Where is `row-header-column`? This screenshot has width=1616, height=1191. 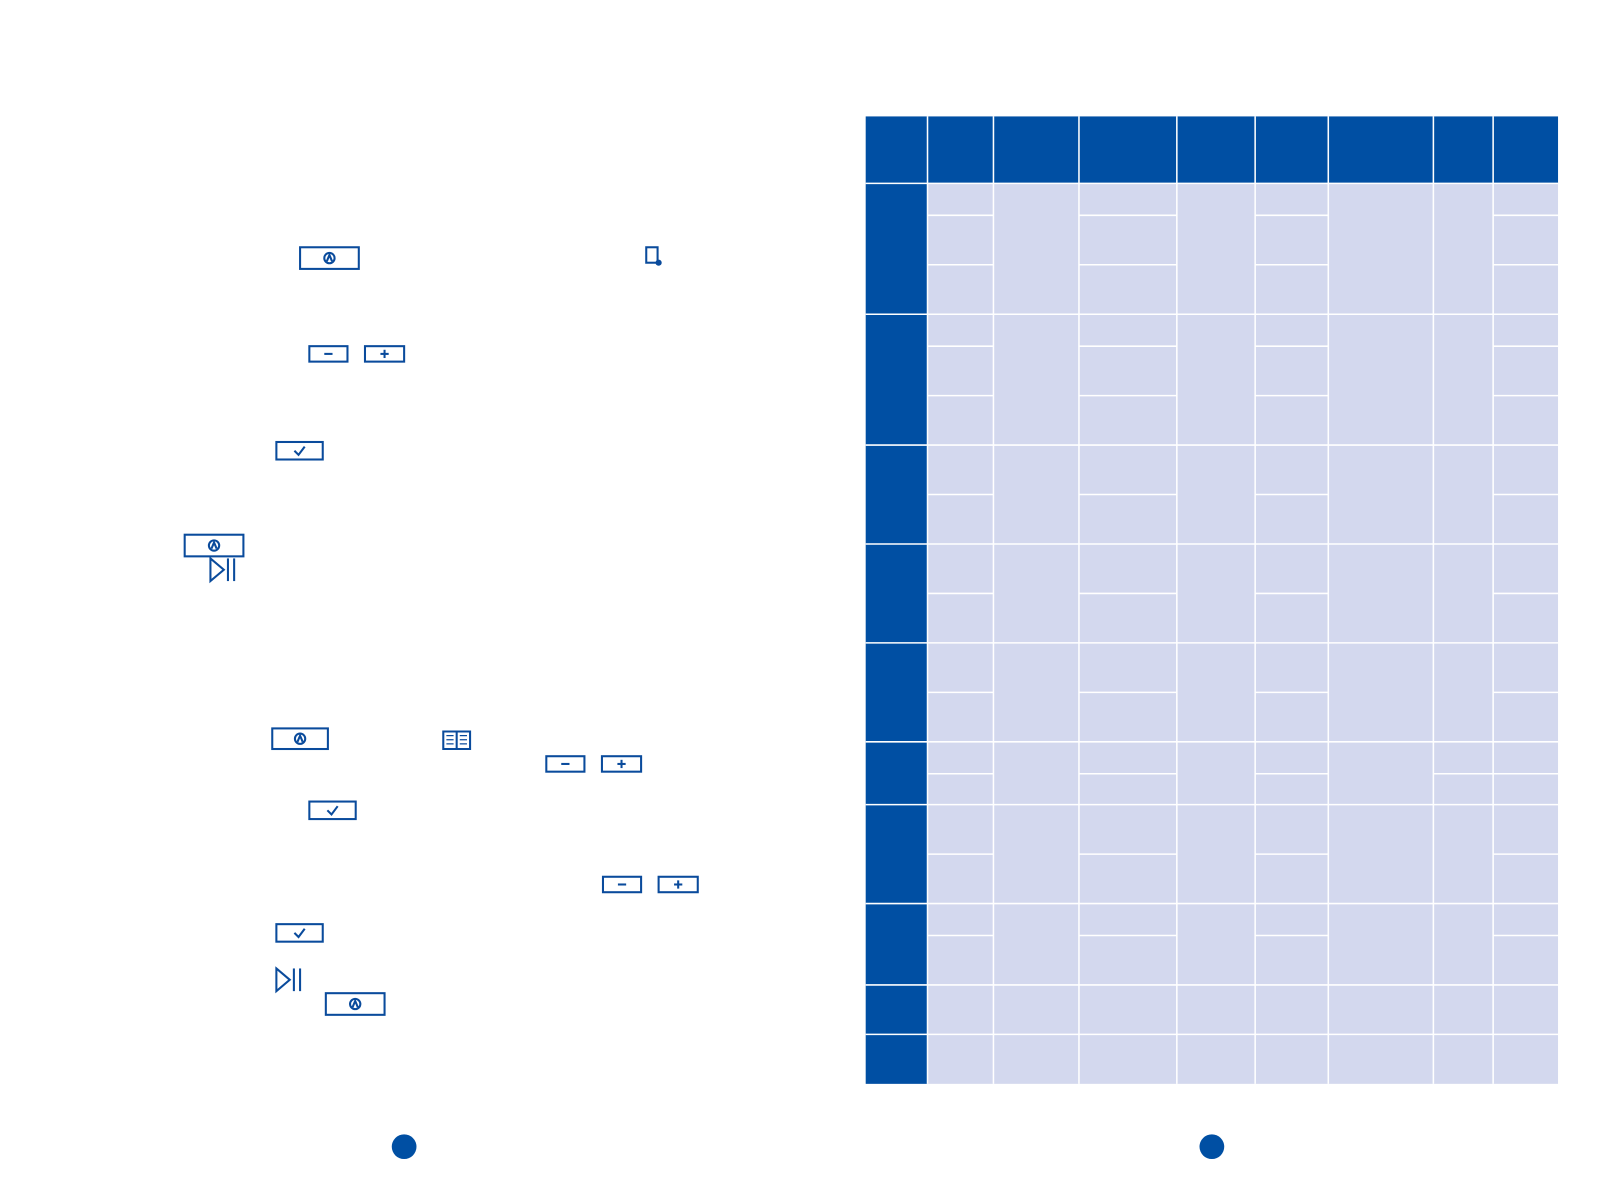 row-header-column is located at coordinates (896, 633).